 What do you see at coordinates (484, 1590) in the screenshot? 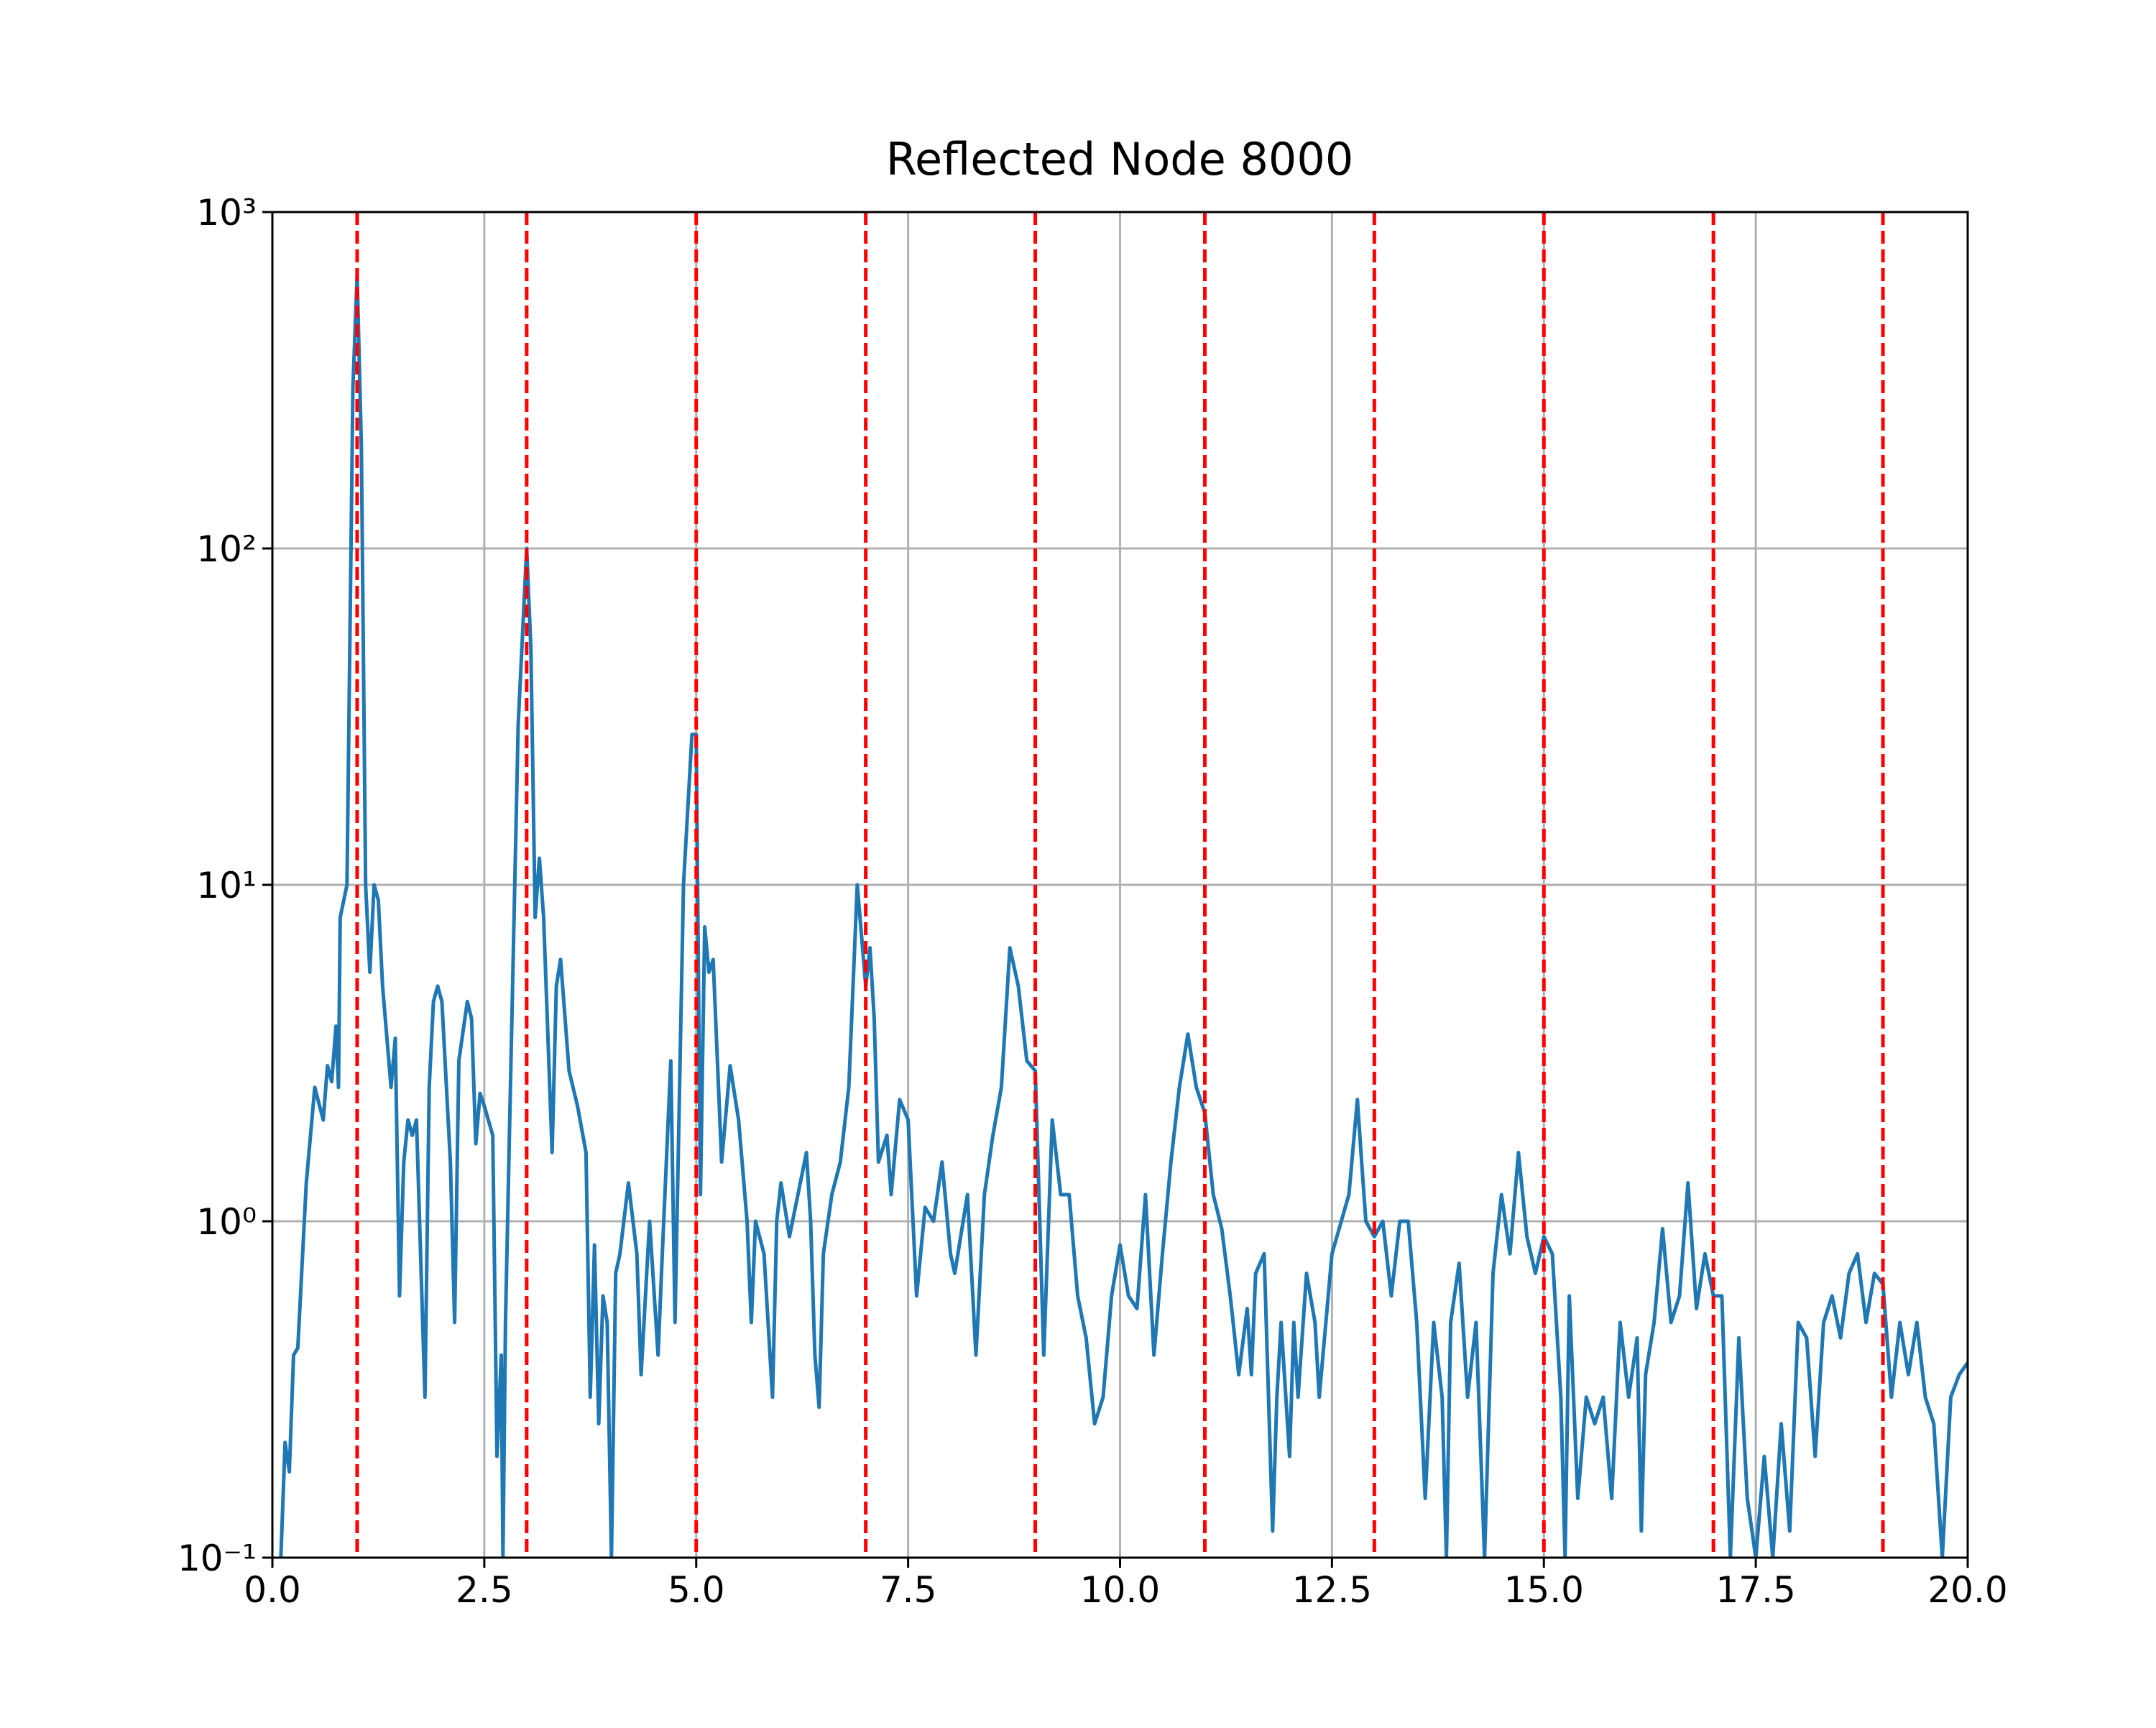
I see `x-tick-label: 2.5` at bounding box center [484, 1590].